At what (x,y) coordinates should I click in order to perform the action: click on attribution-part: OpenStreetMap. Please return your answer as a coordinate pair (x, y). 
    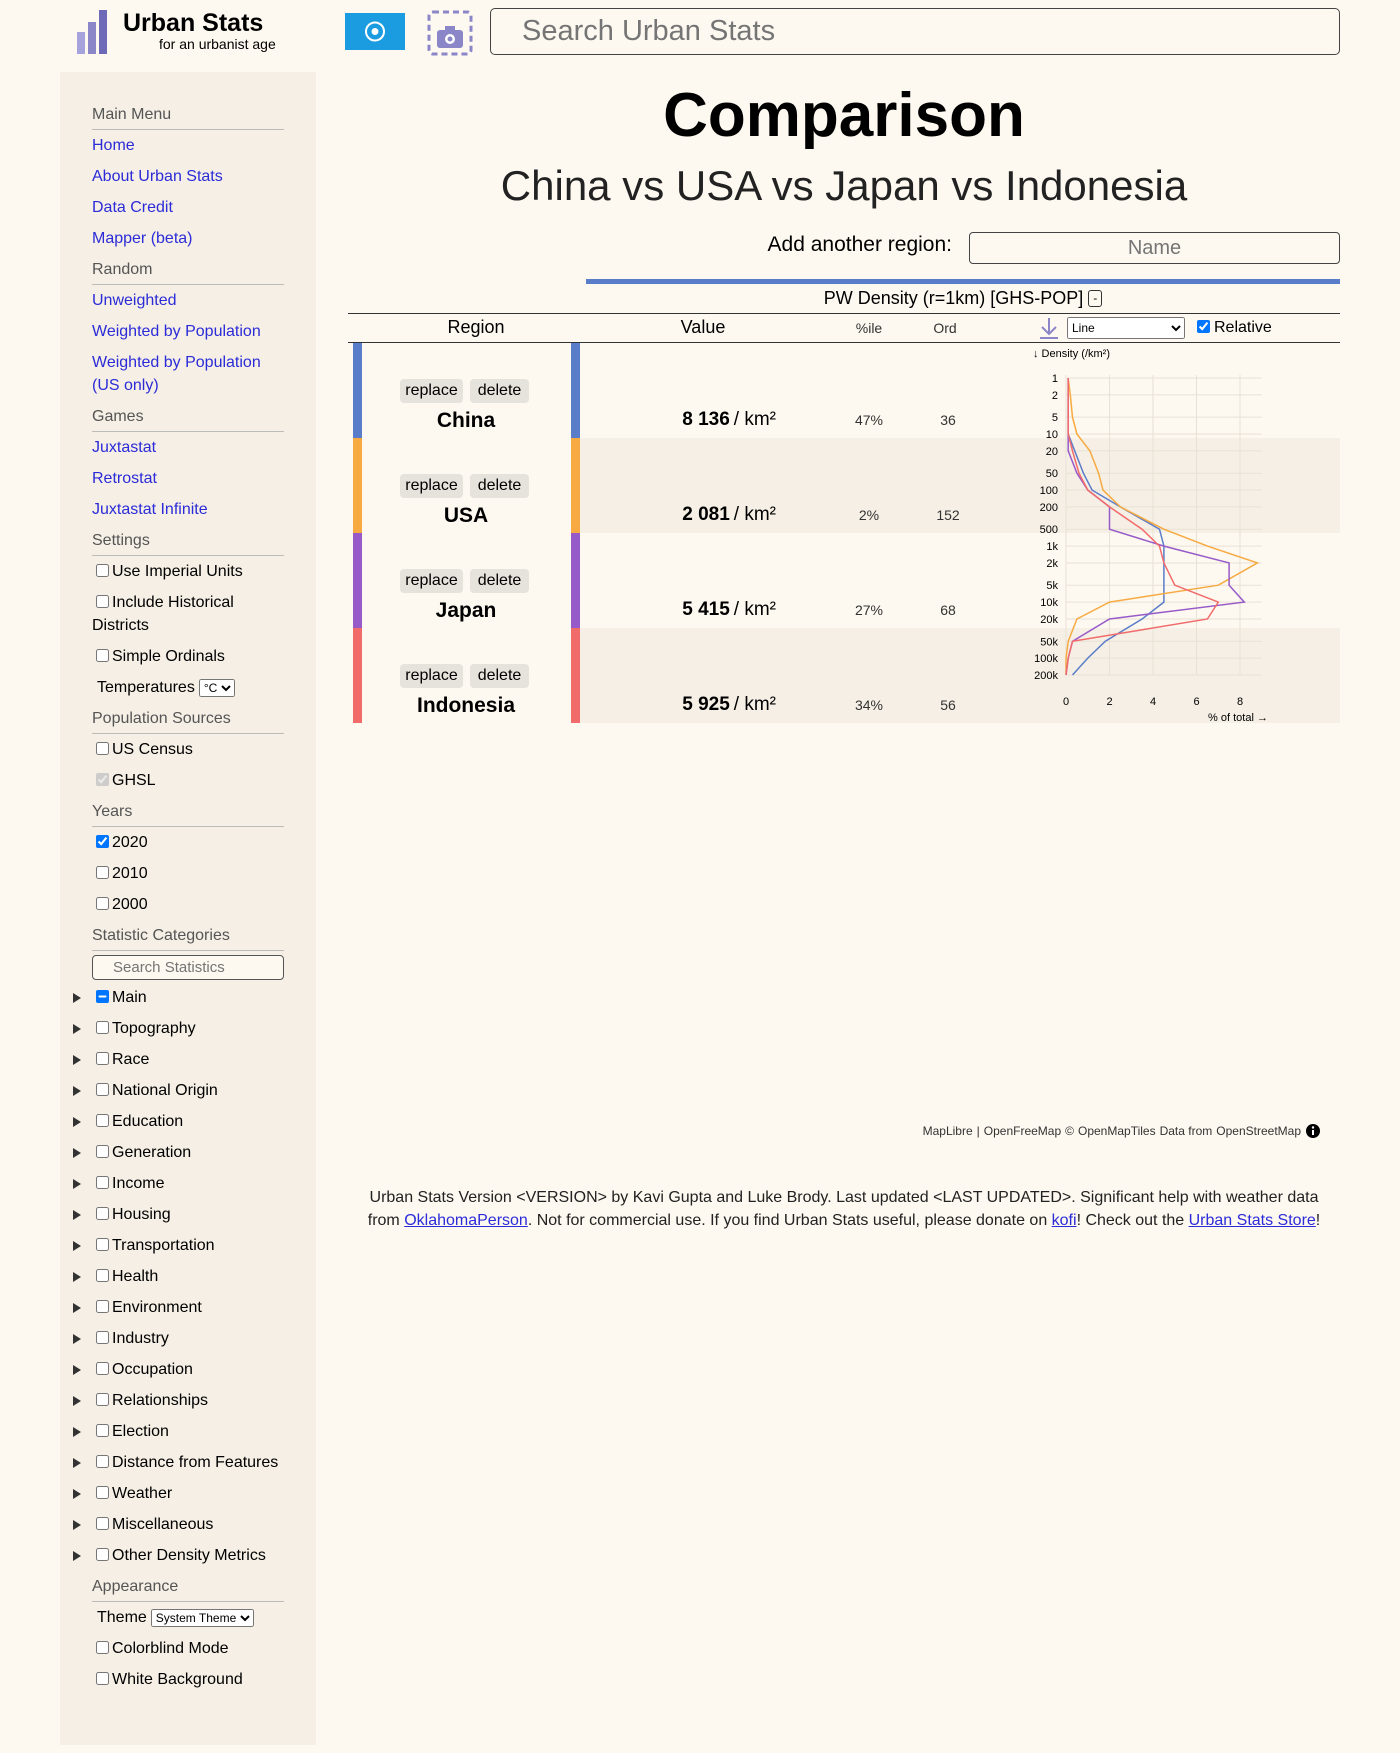
    Looking at the image, I should click on (1258, 1131).